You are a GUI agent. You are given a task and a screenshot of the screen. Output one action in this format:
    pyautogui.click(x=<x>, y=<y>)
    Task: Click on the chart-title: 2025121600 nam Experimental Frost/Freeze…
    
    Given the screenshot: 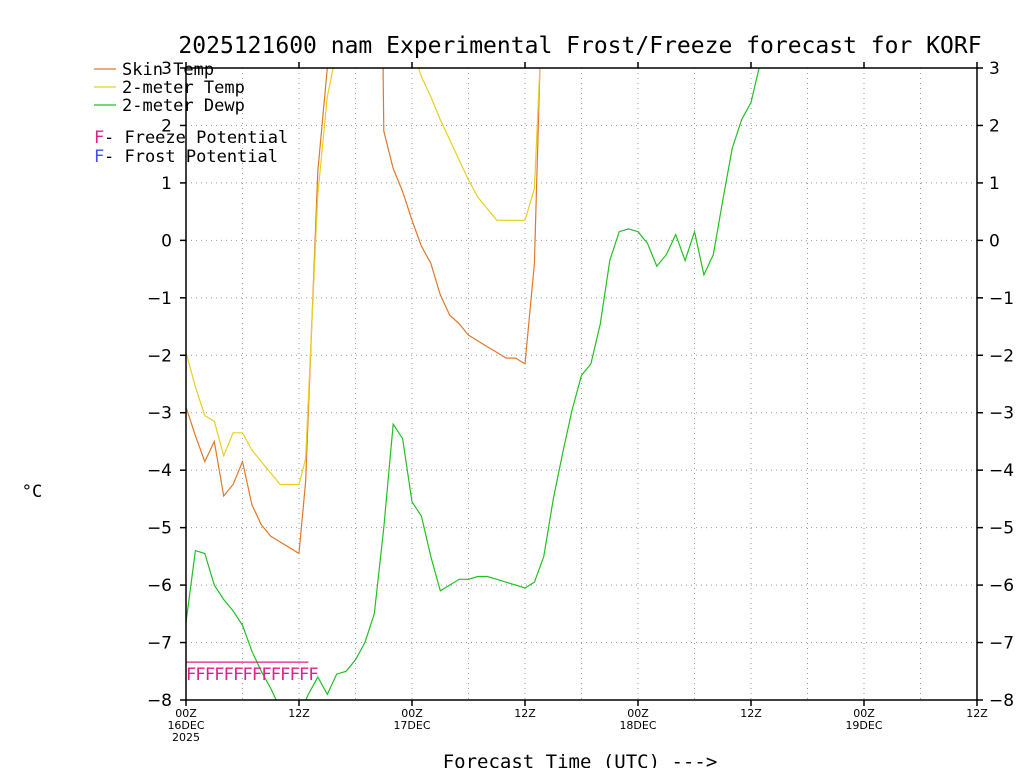 What is the action you would take?
    pyautogui.click(x=579, y=46)
    